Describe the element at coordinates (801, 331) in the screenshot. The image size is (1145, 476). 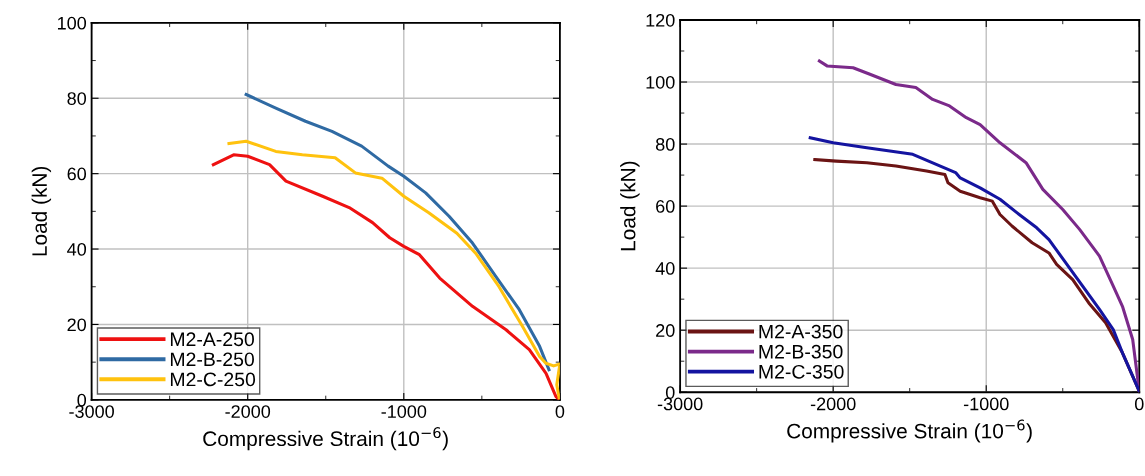
I see `legend-label: M2-A-350` at that location.